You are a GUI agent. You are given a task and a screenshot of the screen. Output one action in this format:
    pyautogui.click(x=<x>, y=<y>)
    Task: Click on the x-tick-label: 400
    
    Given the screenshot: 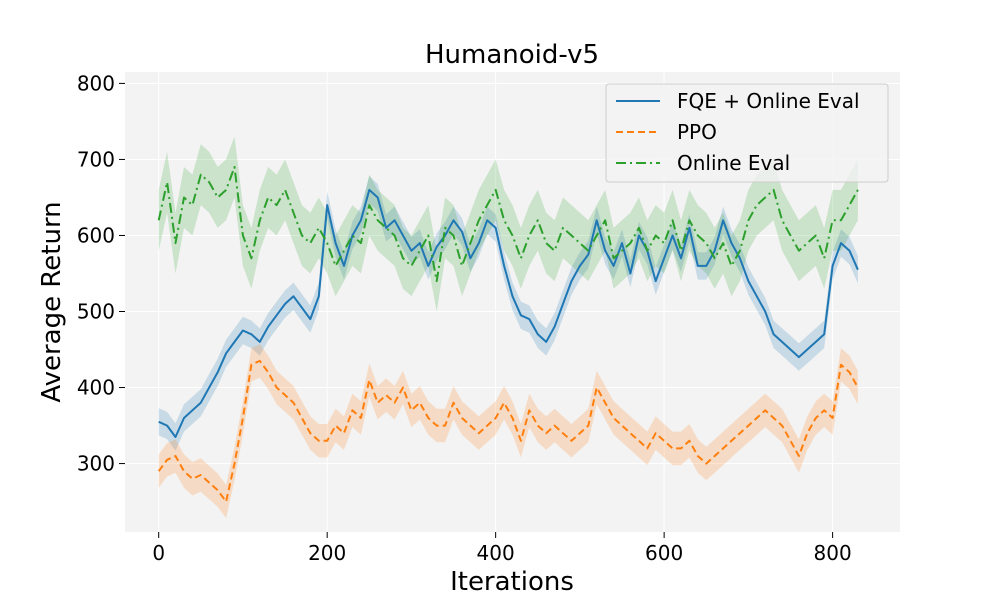 What is the action you would take?
    pyautogui.click(x=496, y=553)
    